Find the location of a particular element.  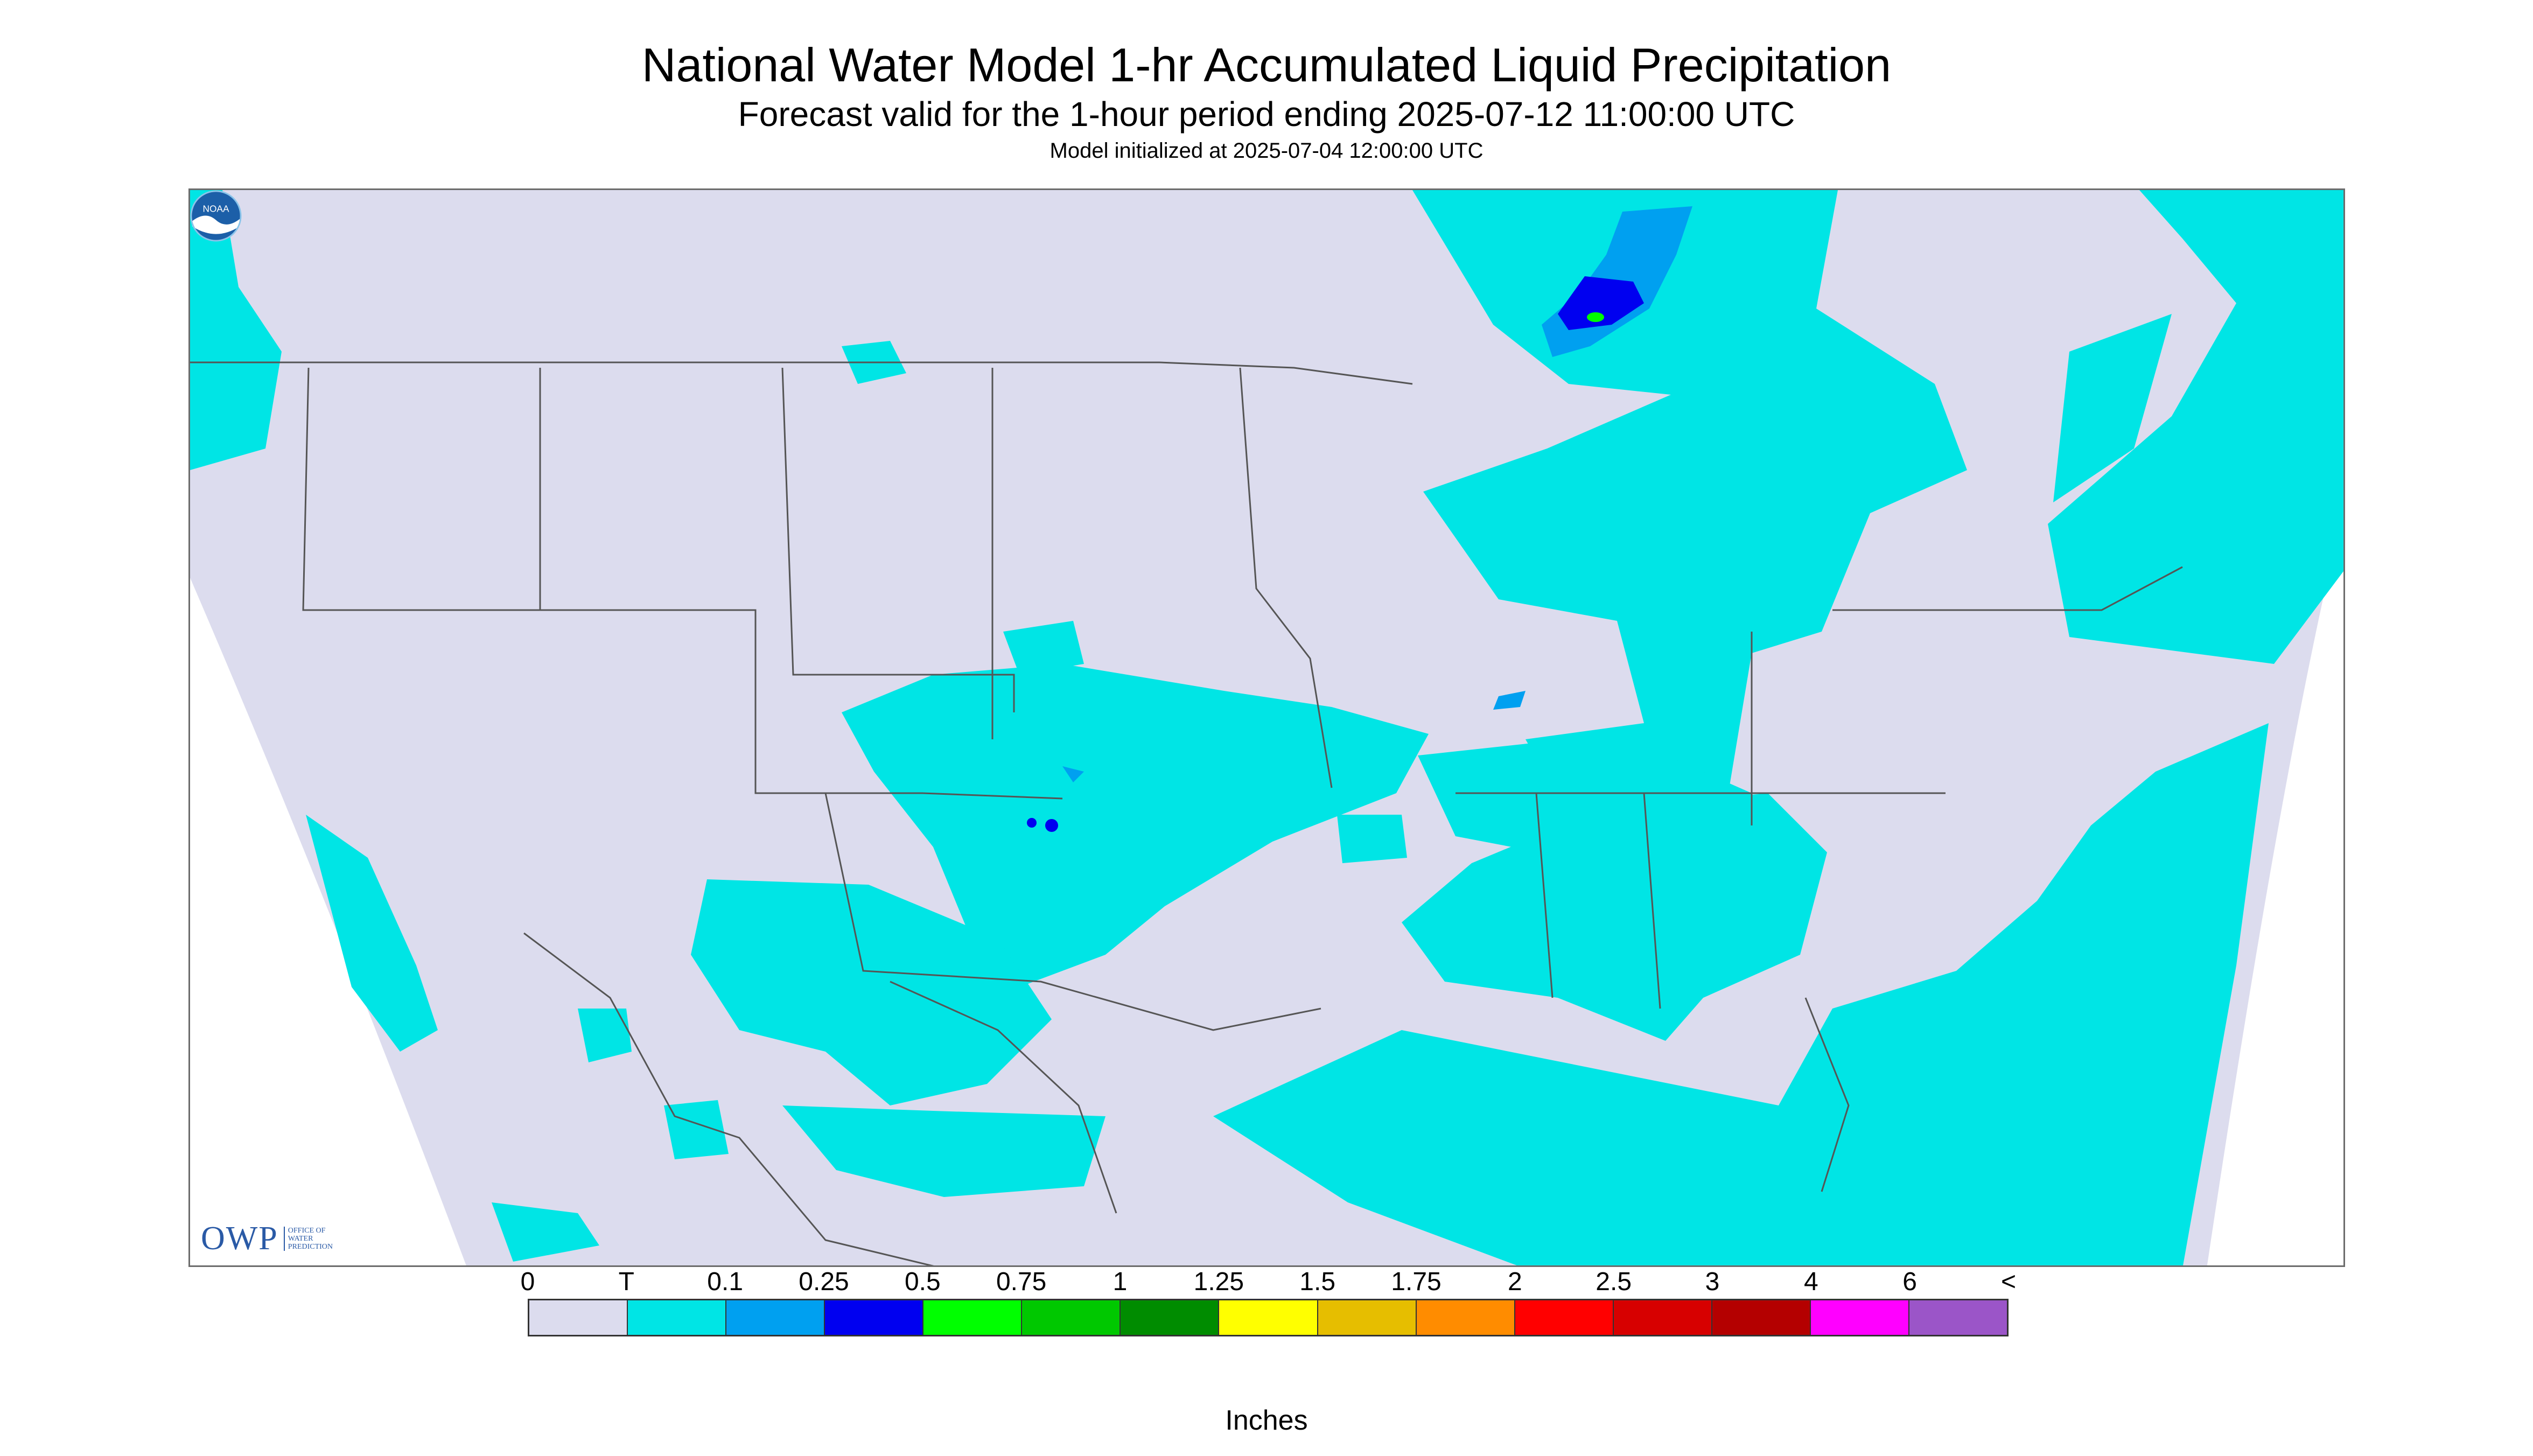

legend-label: 2.5 is located at coordinates (1614, 1282).